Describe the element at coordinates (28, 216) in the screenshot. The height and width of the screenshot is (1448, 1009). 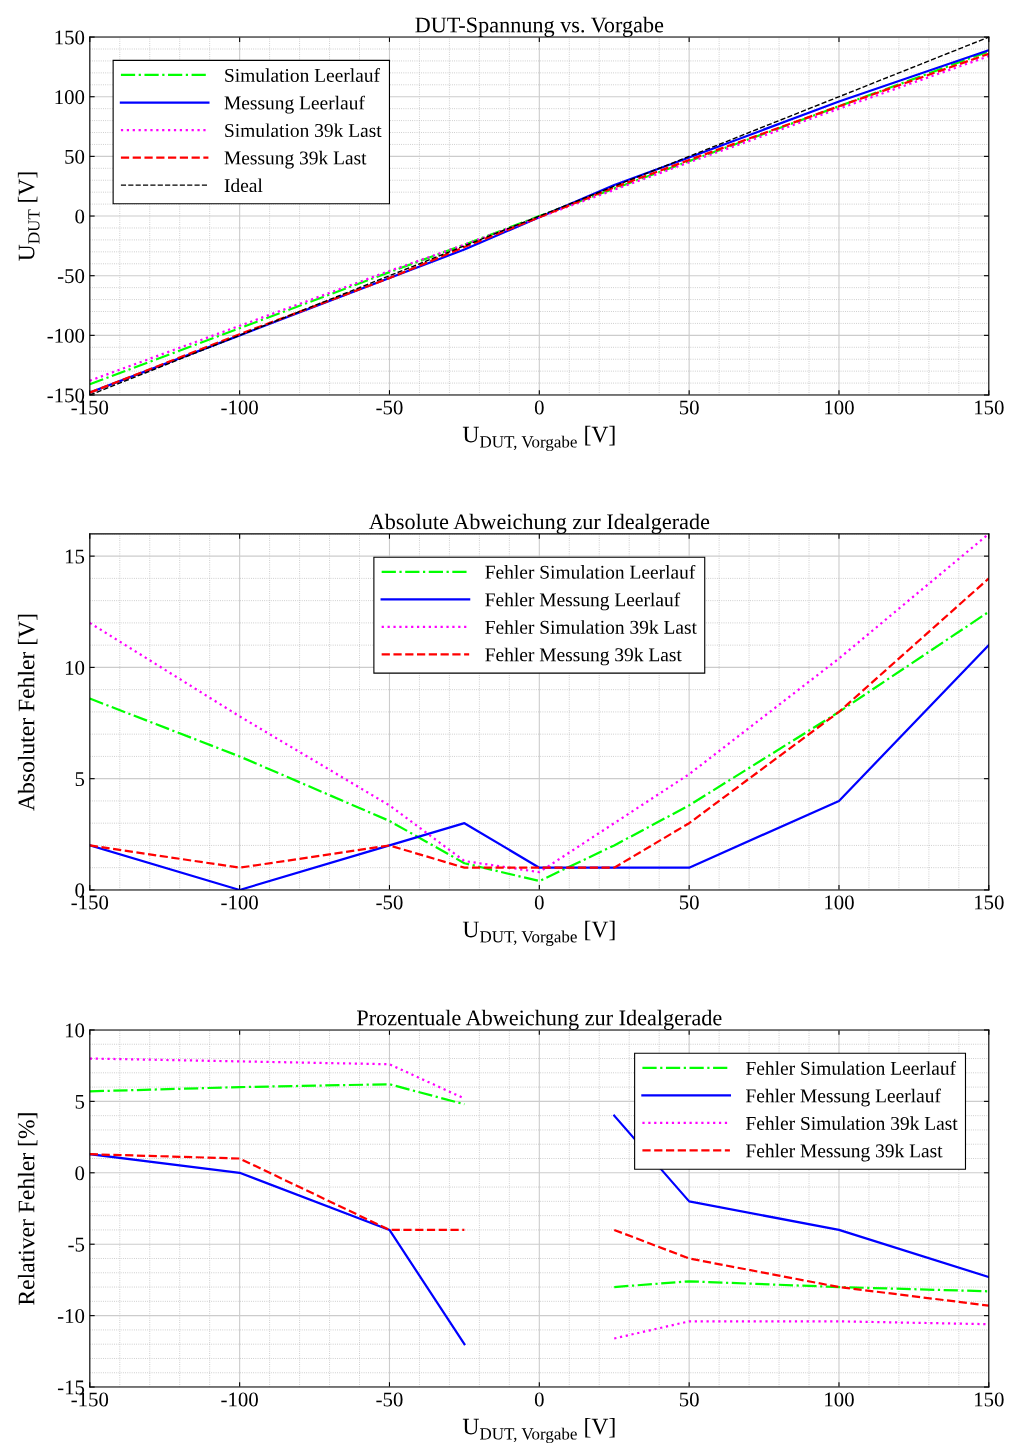
I see `y-axis-title: UDUT [V]` at that location.